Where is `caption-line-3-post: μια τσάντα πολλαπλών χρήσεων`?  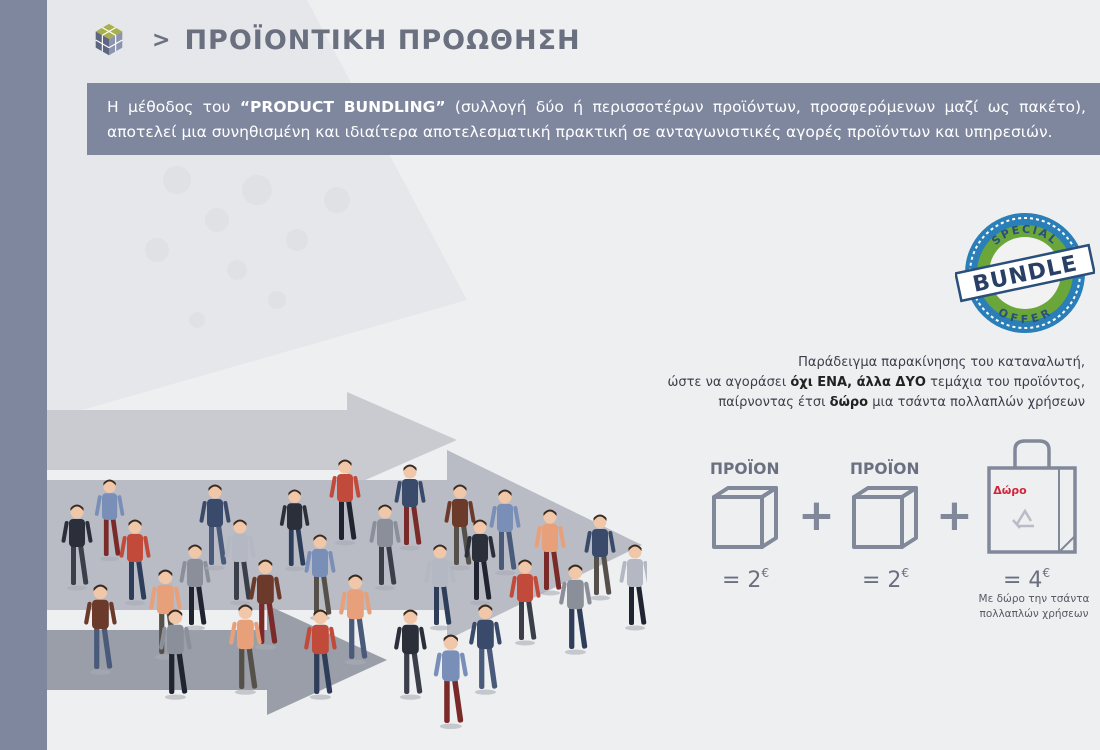
caption-line-3-post: μια τσάντα πολλαπλών χρήσεων is located at coordinates (976, 402).